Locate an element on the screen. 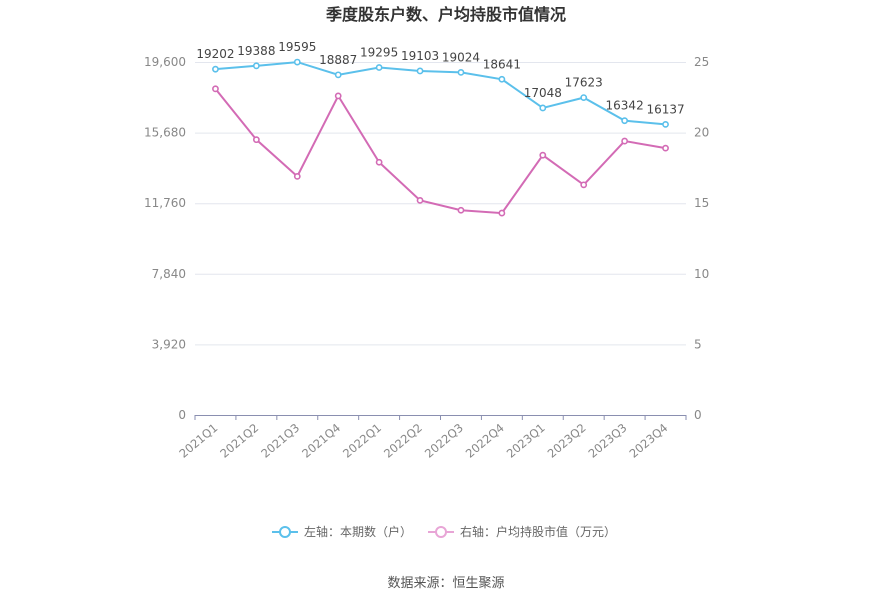 This screenshot has width=893, height=603. x-tick-label: 2022Q4 is located at coordinates (485, 441).